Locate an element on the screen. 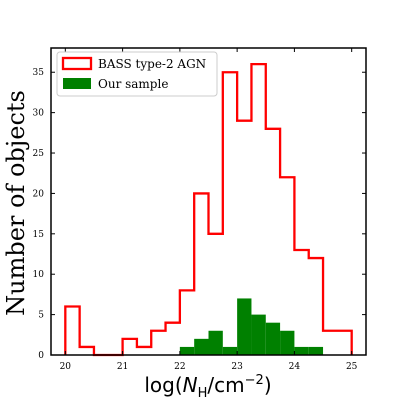 The height and width of the screenshot is (407, 407). x-tick-label: 22 is located at coordinates (179, 367).